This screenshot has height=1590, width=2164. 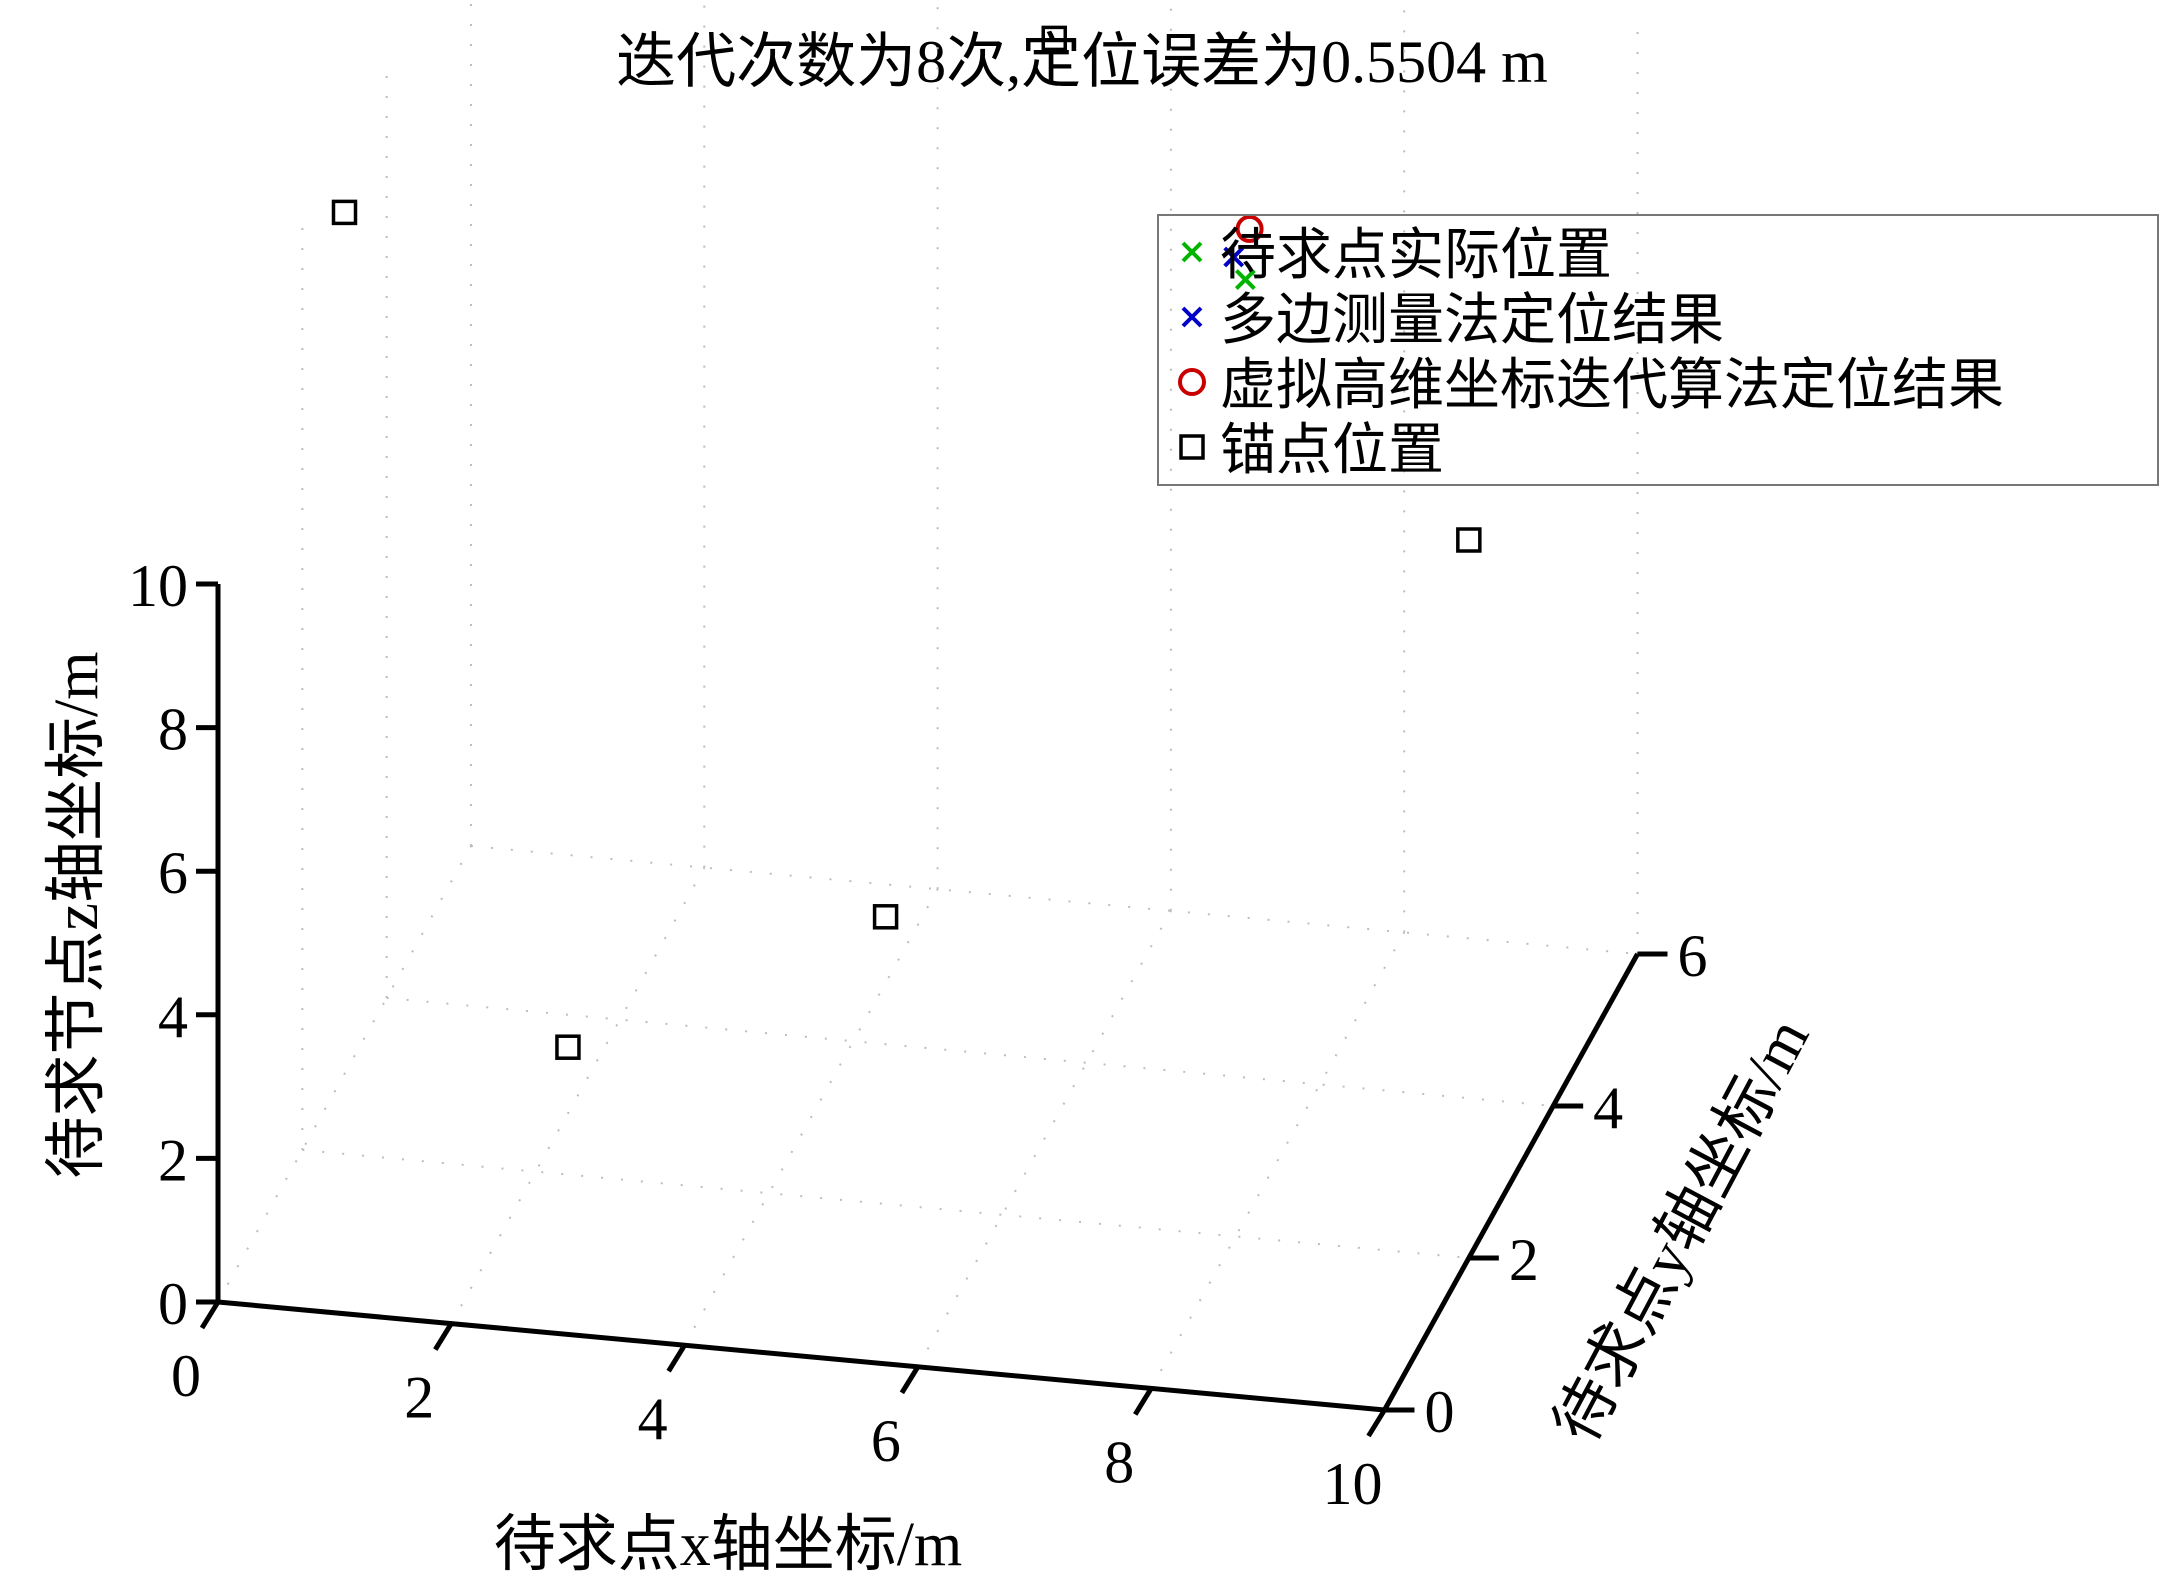 I want to click on x-tick-label-5: 10, so click(x=1353, y=1484).